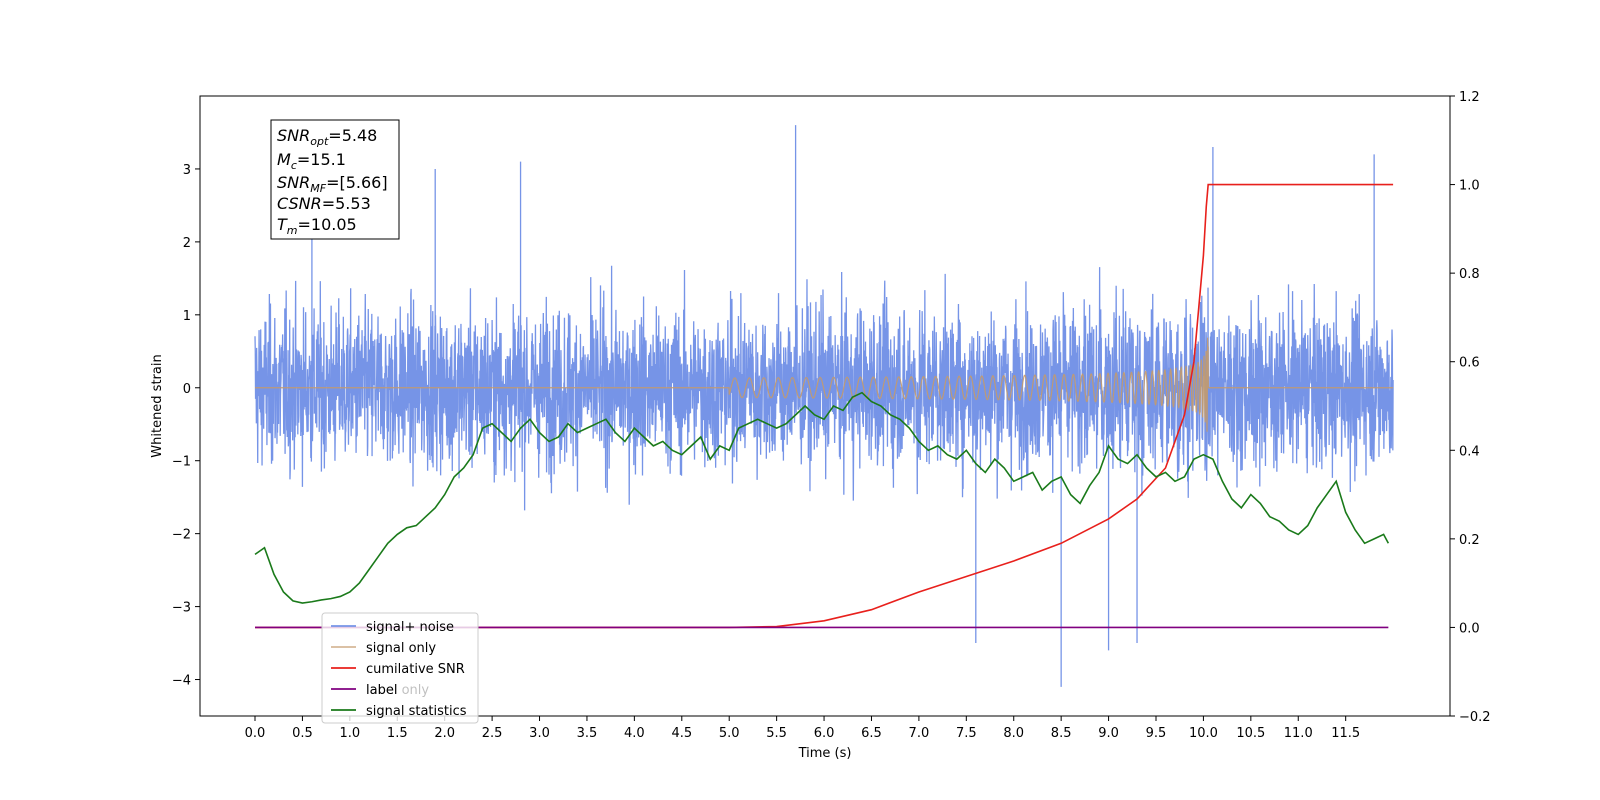 The height and width of the screenshot is (800, 1600). What do you see at coordinates (776, 733) in the screenshot?
I see `x-tick-label: 5.5` at bounding box center [776, 733].